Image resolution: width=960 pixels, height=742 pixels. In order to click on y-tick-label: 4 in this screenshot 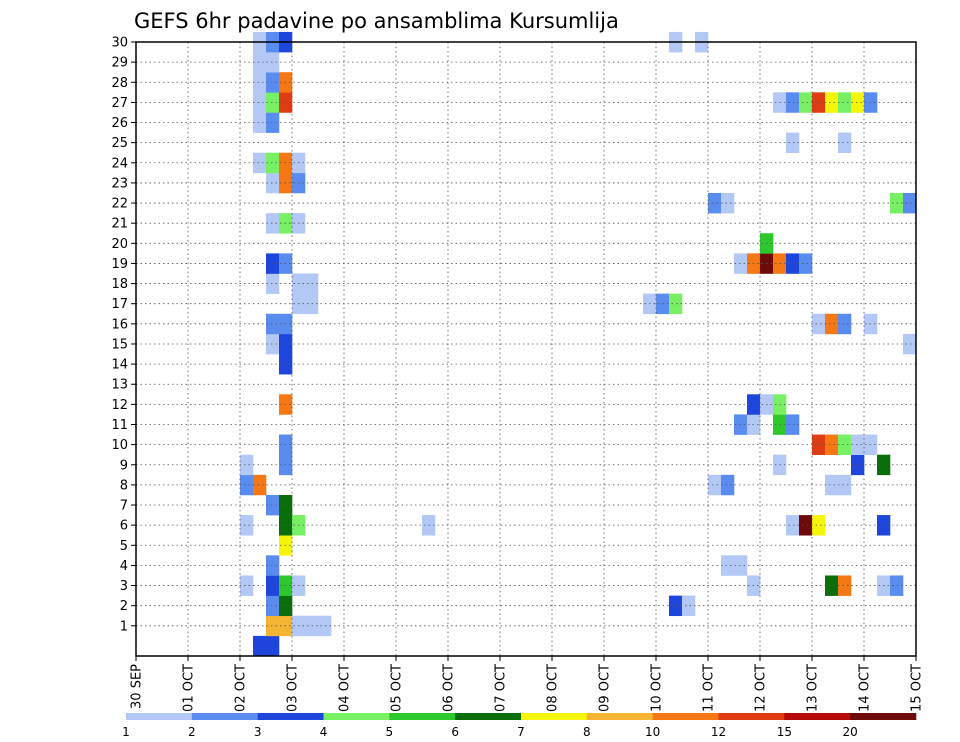, I will do `click(124, 566)`.